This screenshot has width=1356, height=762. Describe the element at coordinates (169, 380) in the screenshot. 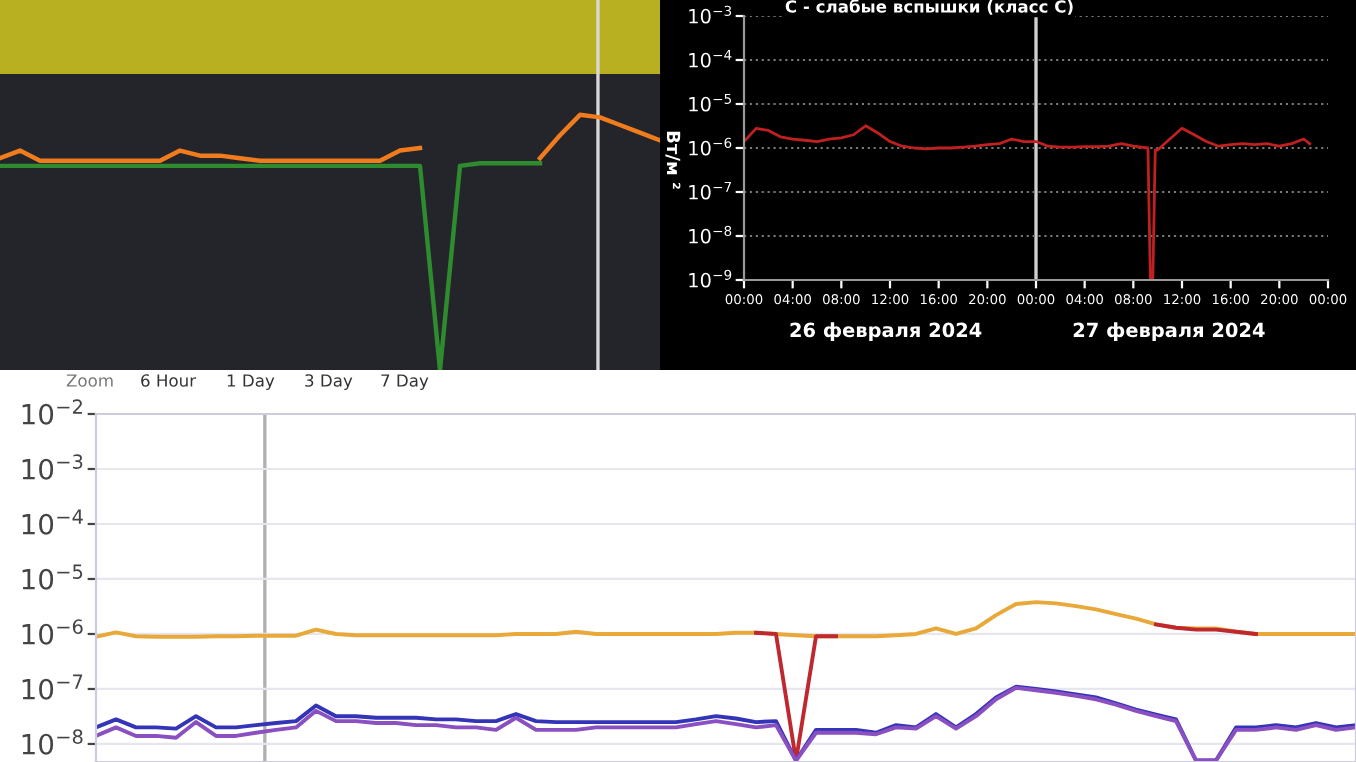

I see `text: 6 Hour` at that location.